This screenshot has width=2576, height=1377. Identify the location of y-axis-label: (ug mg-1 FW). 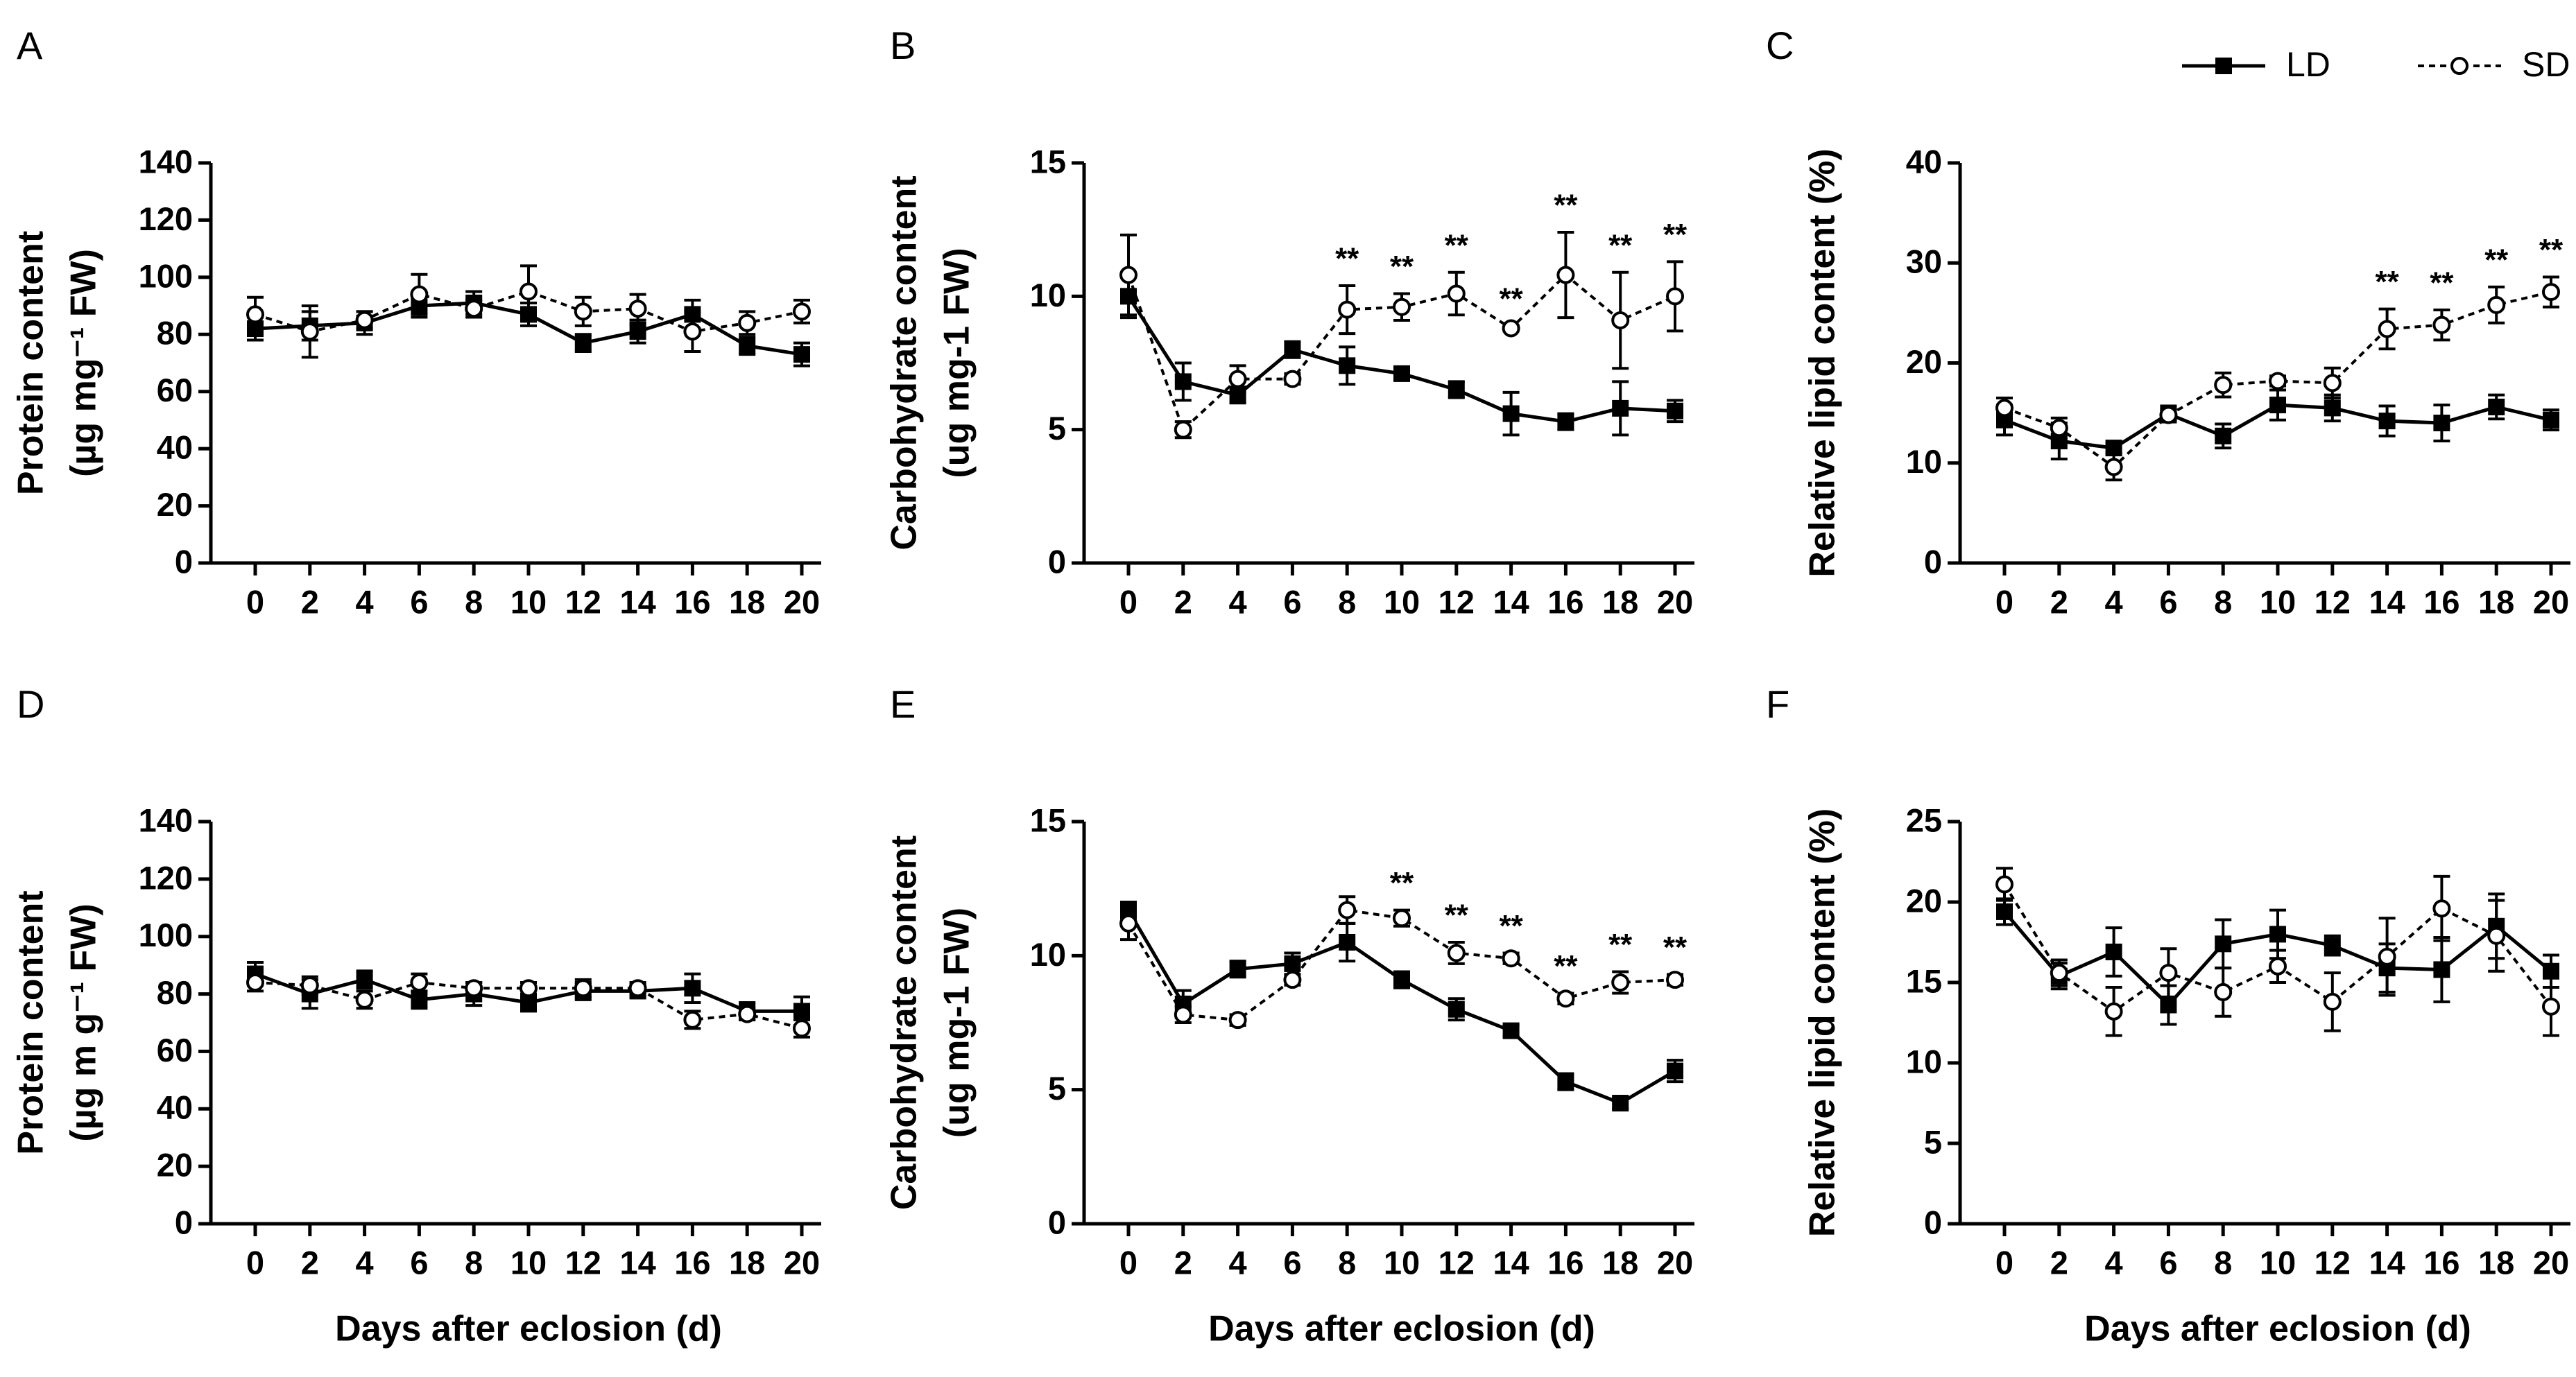
(957, 1023).